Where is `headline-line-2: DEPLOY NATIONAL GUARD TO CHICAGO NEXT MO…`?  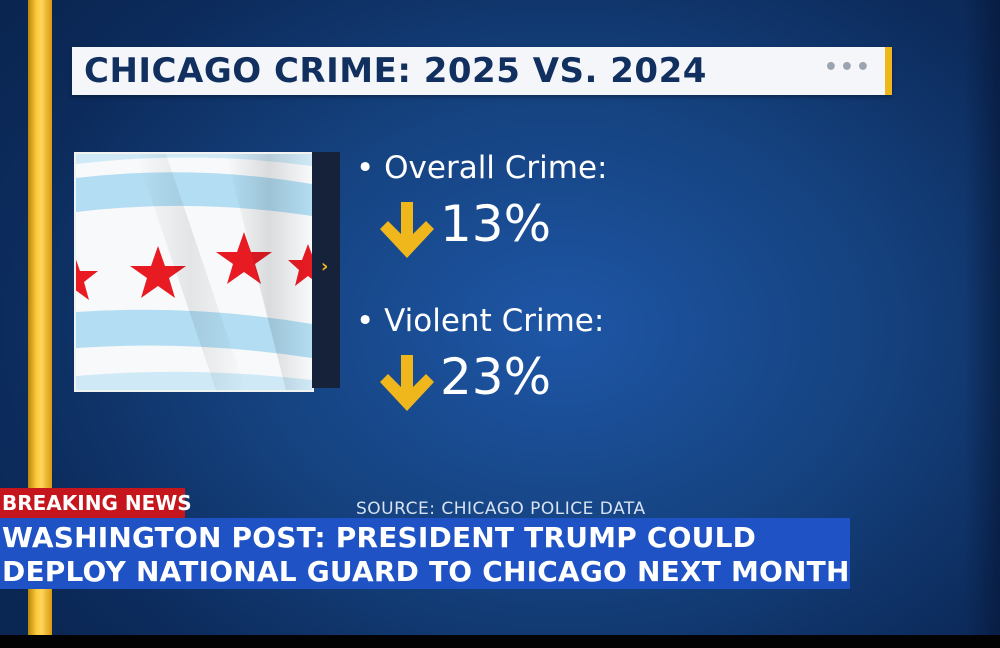 headline-line-2: DEPLOY NATIONAL GUARD TO CHICAGO NEXT MO… is located at coordinates (426, 571).